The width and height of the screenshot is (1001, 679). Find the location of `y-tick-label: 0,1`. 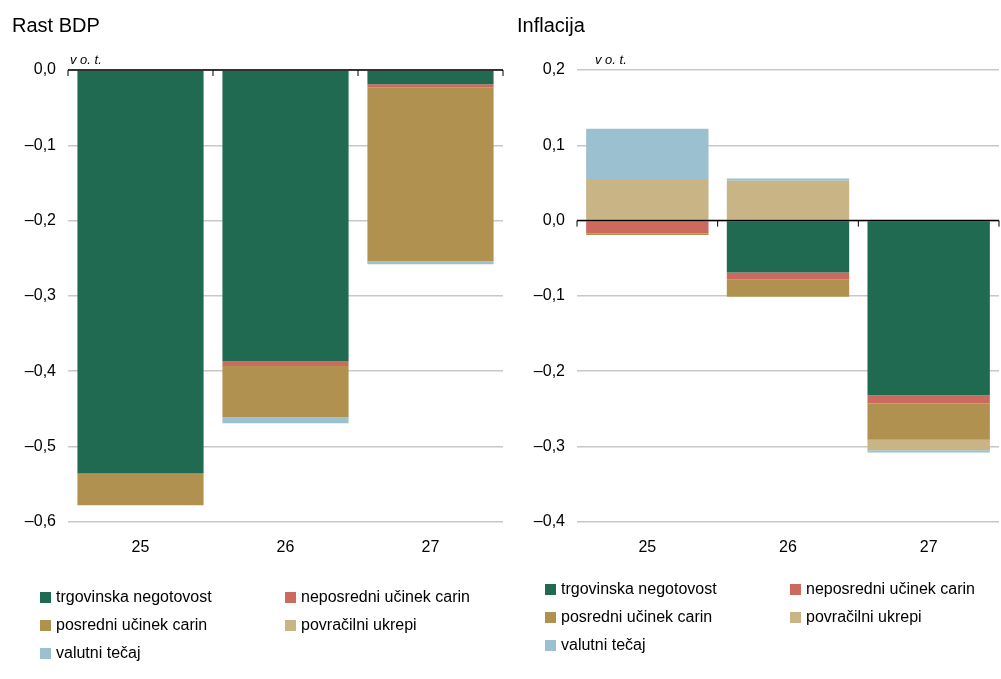

y-tick-label: 0,1 is located at coordinates (554, 144).